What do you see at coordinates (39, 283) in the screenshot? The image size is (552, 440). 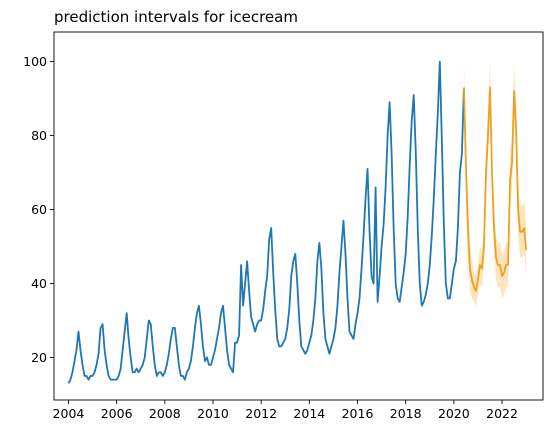 I see `y-tick-label: 40` at bounding box center [39, 283].